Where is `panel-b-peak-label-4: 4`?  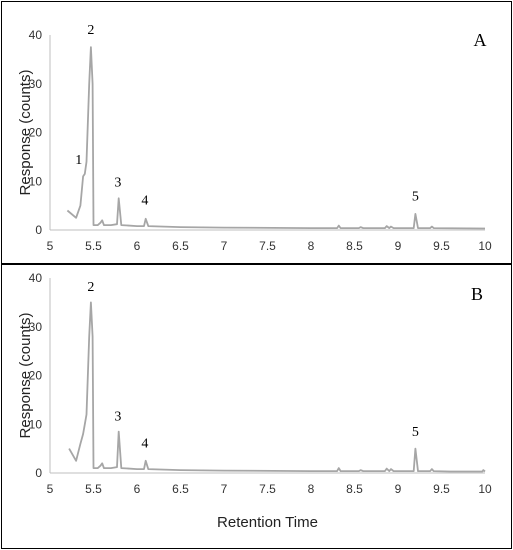
panel-b-peak-label-4: 4 is located at coordinates (144, 444).